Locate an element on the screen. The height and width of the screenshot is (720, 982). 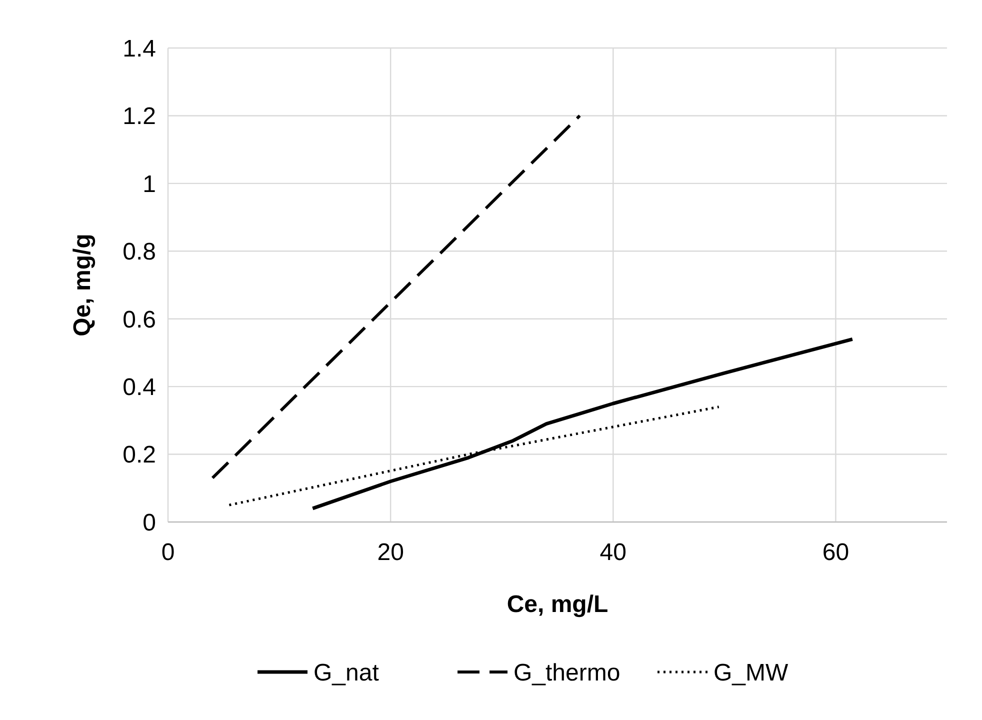
y-axis-title: Qe, mg/g is located at coordinates (82, 285).